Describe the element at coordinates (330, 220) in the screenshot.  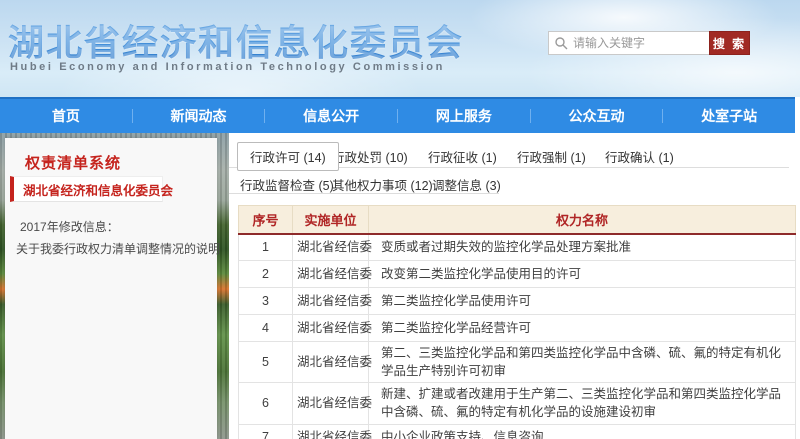
I see `col-header-unit: 实施单位` at that location.